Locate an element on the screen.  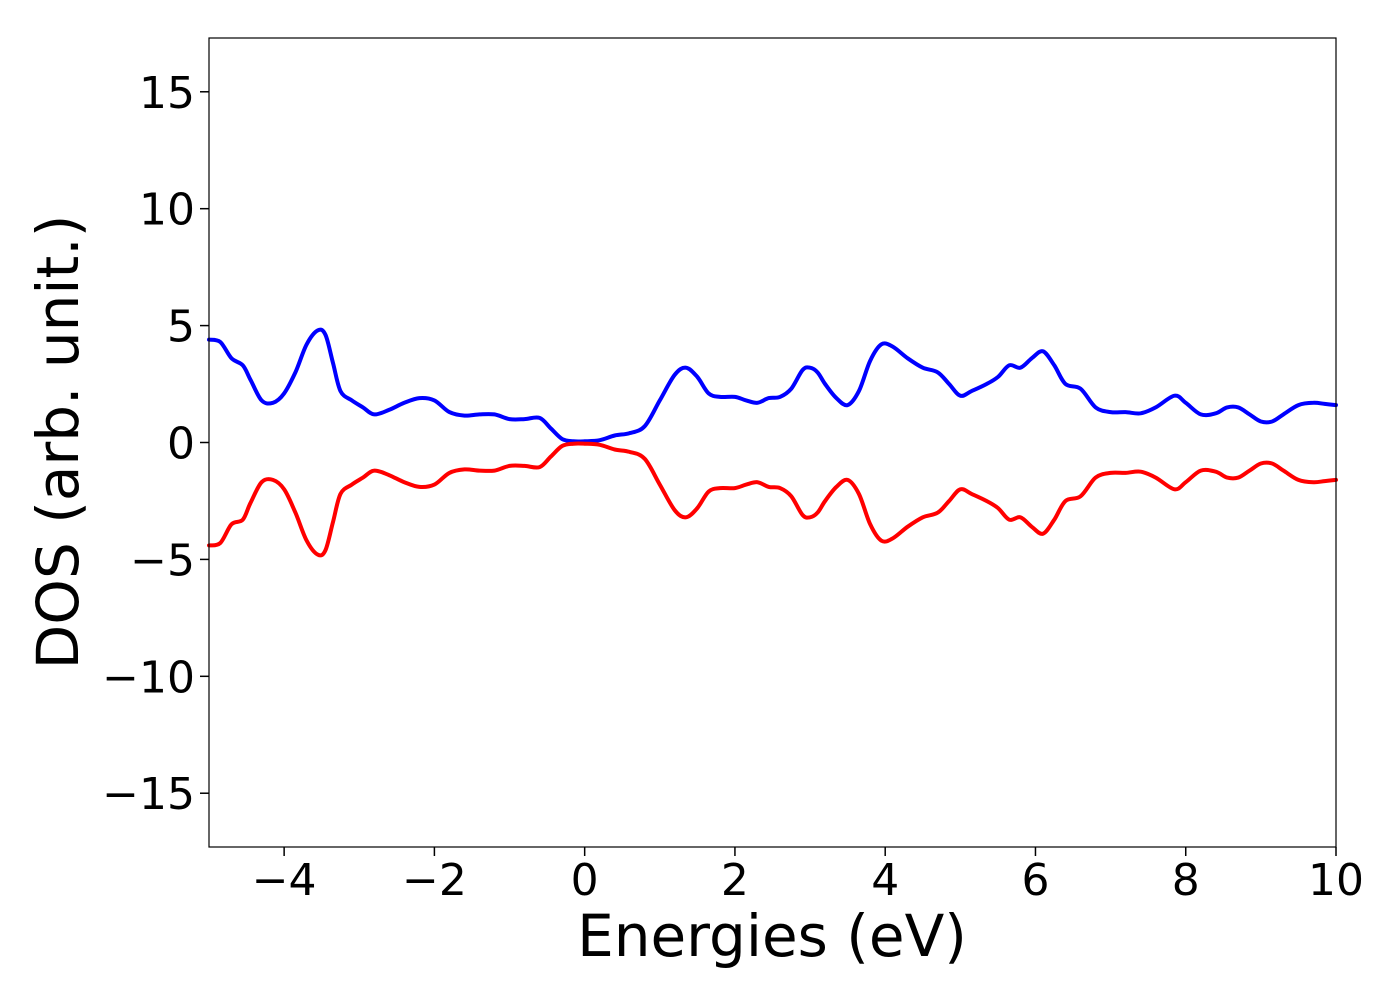
x-tick-label: 4 is located at coordinates (885, 880).